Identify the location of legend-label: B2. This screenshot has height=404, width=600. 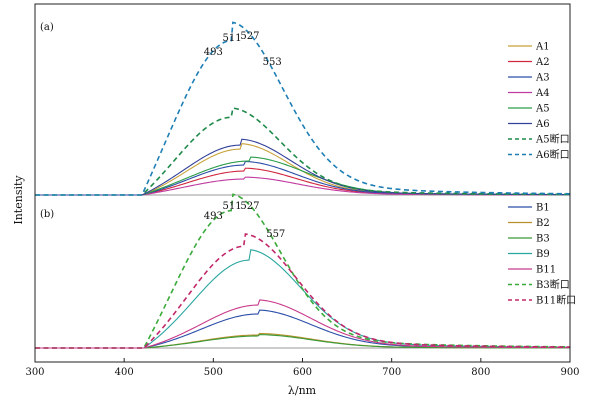
(543, 223).